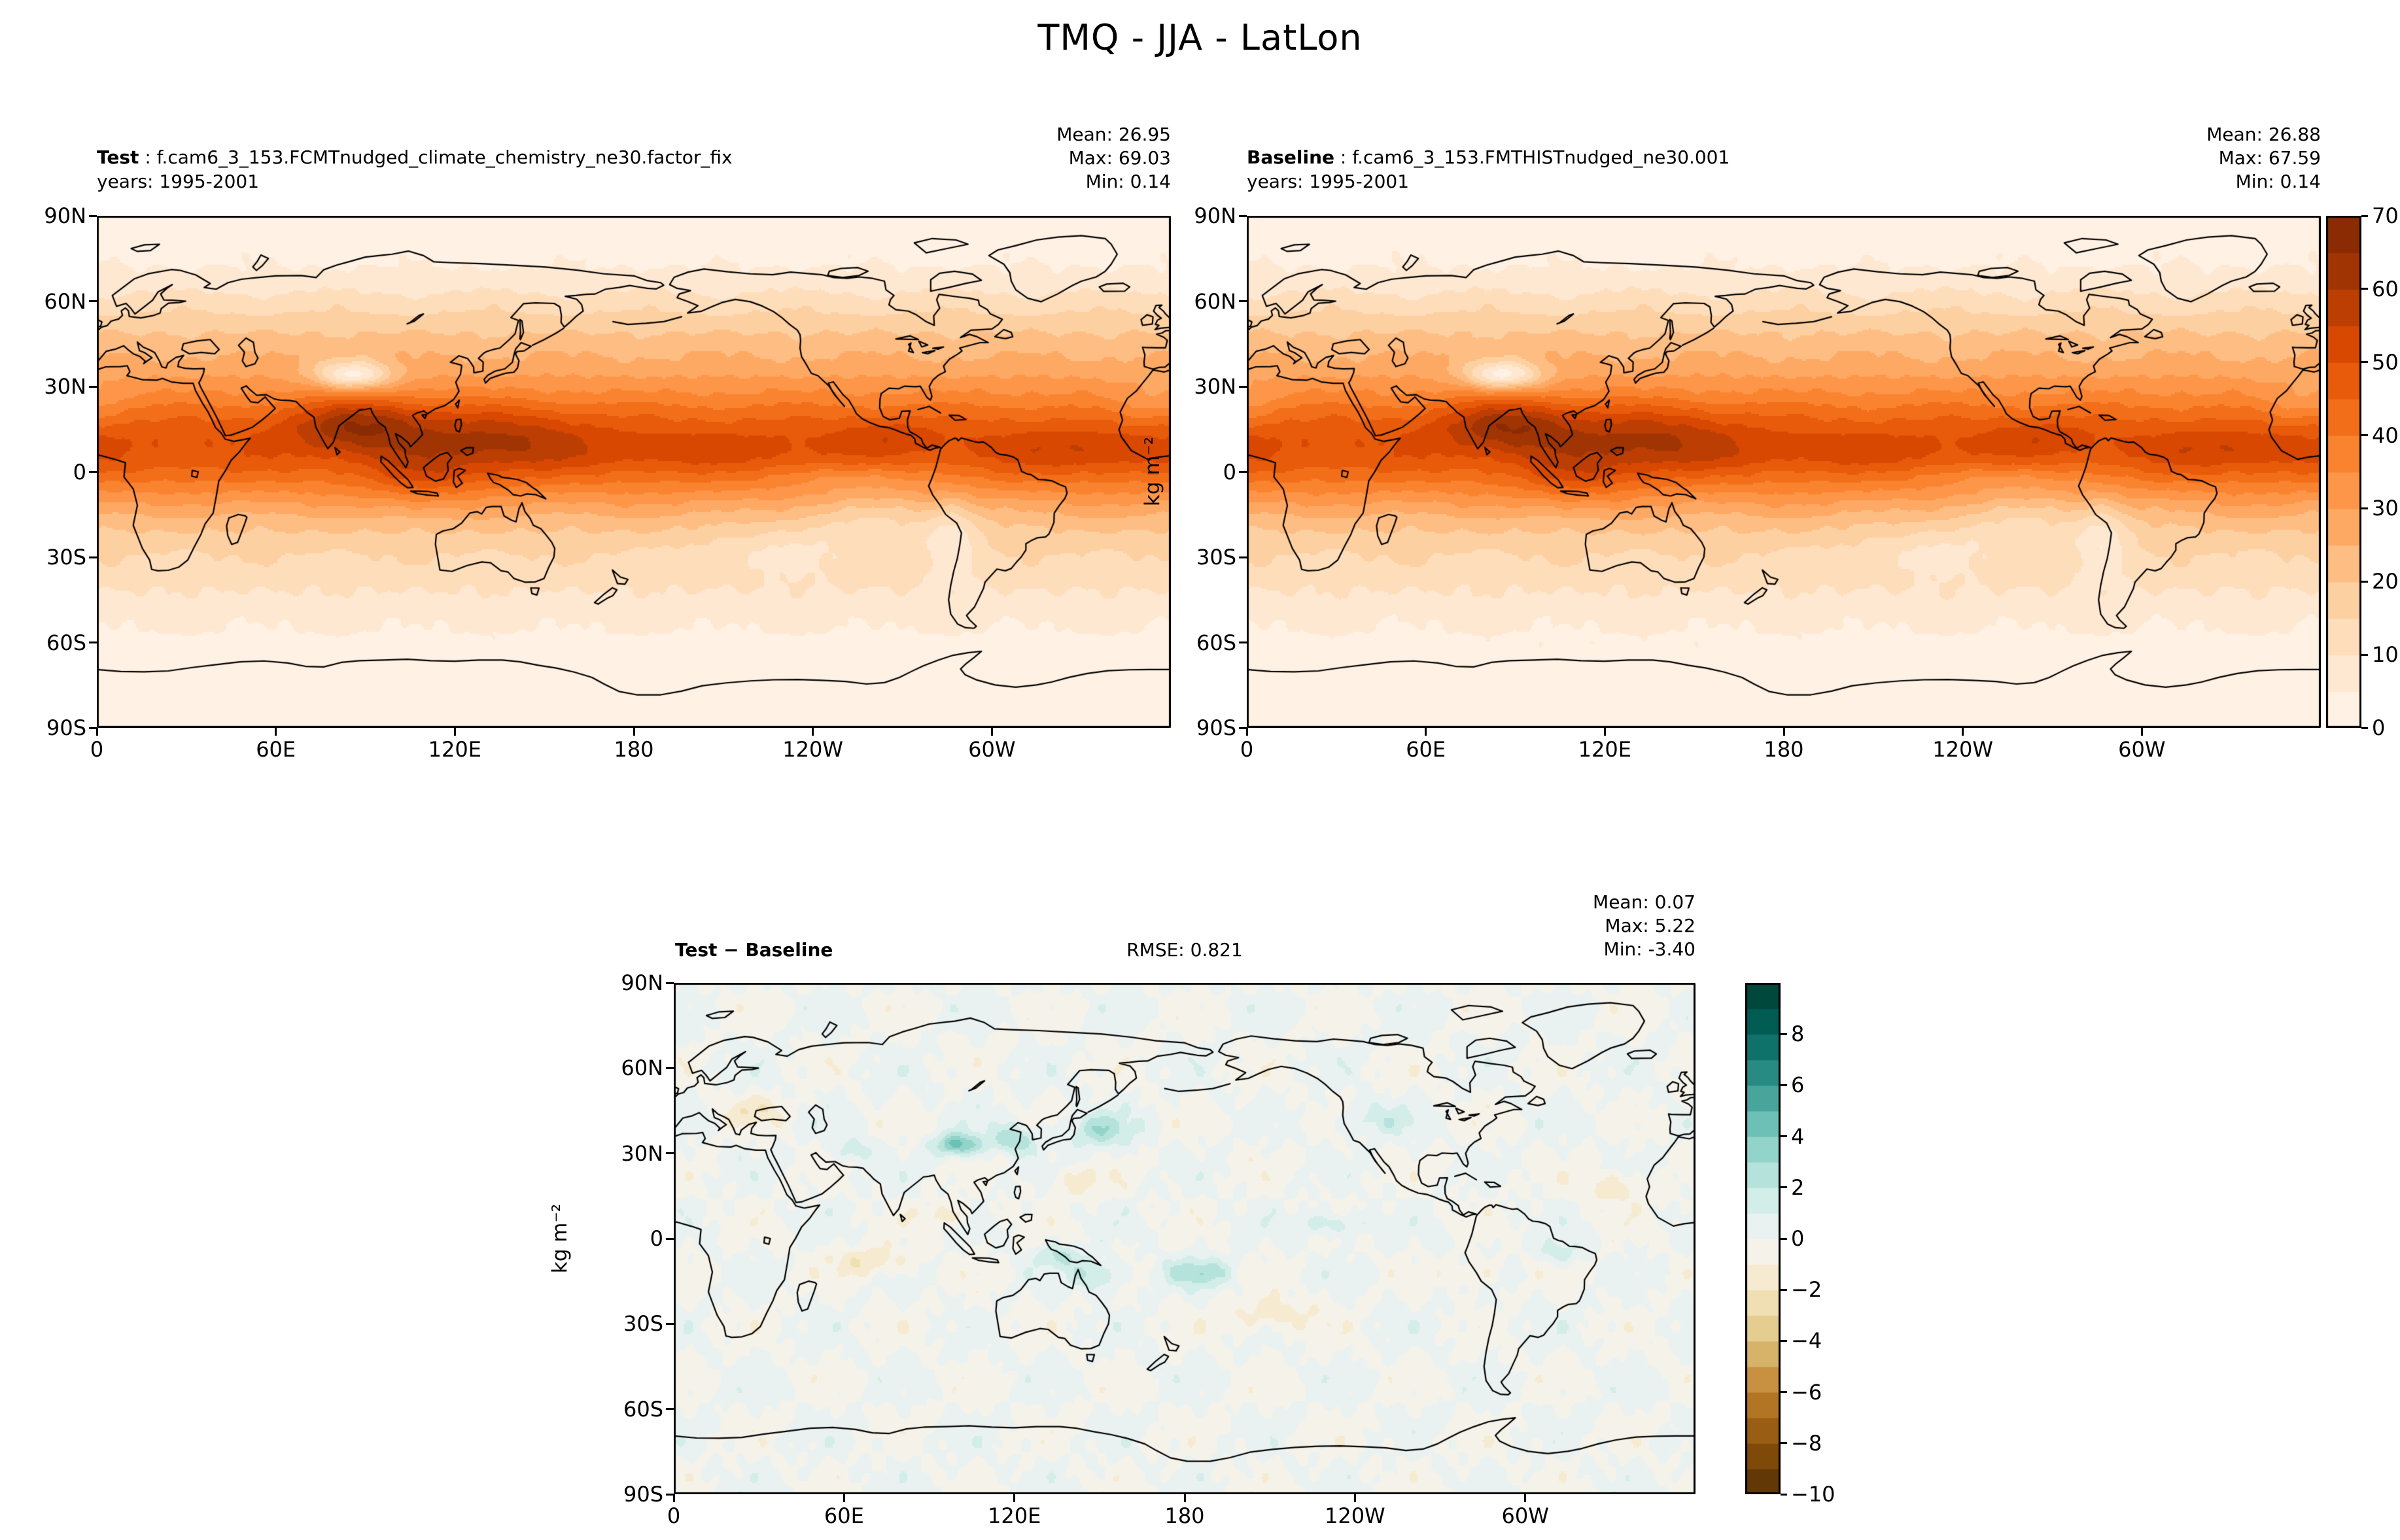 The height and width of the screenshot is (1540, 2400). I want to click on colorbar-canvas-top, so click(2343, 472).